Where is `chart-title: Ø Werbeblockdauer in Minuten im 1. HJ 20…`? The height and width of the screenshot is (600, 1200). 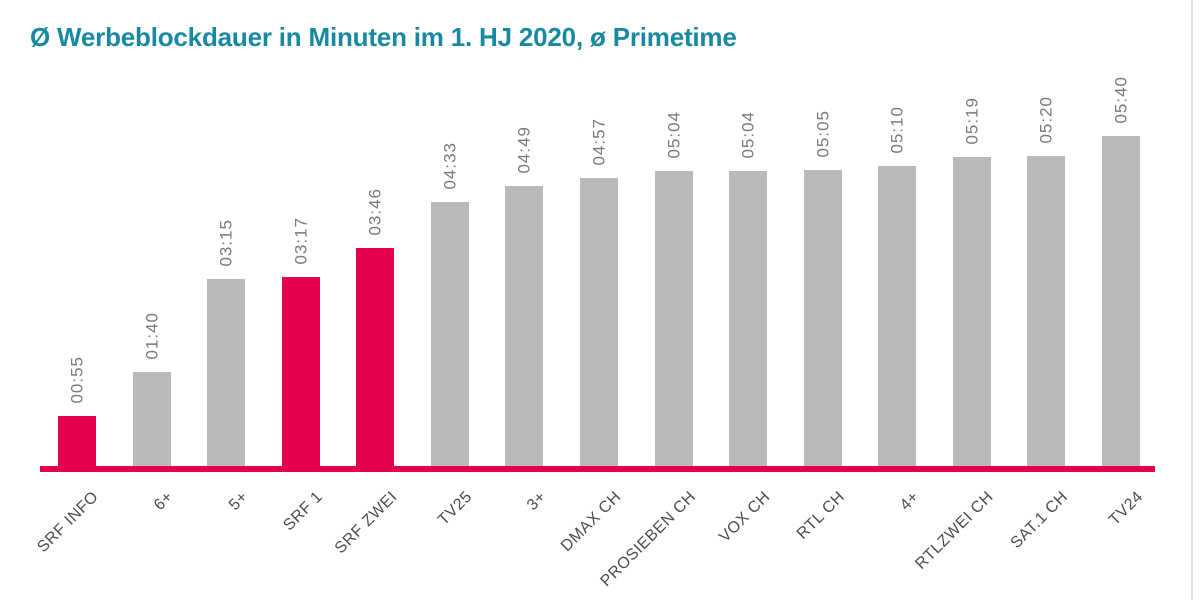
chart-title: Ø Werbeblockdauer in Minuten im 1. HJ 20… is located at coordinates (383, 37).